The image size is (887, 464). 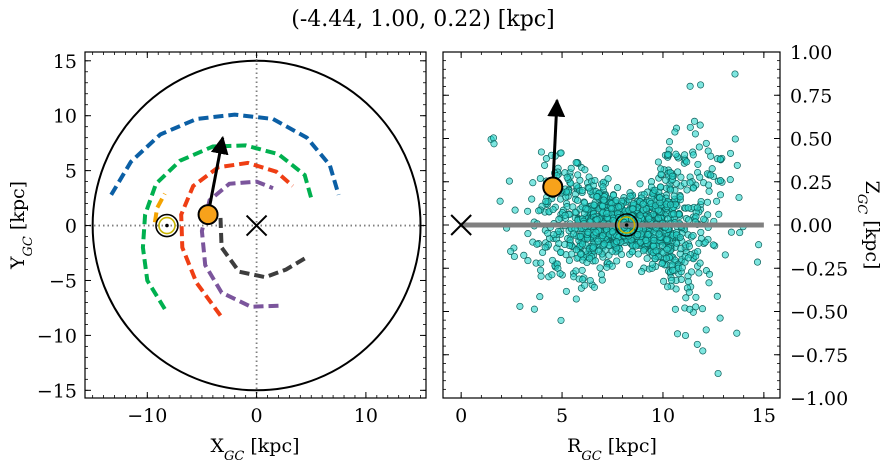 What do you see at coordinates (257, 416) in the screenshot?
I see `x-tick-label: 0` at bounding box center [257, 416].